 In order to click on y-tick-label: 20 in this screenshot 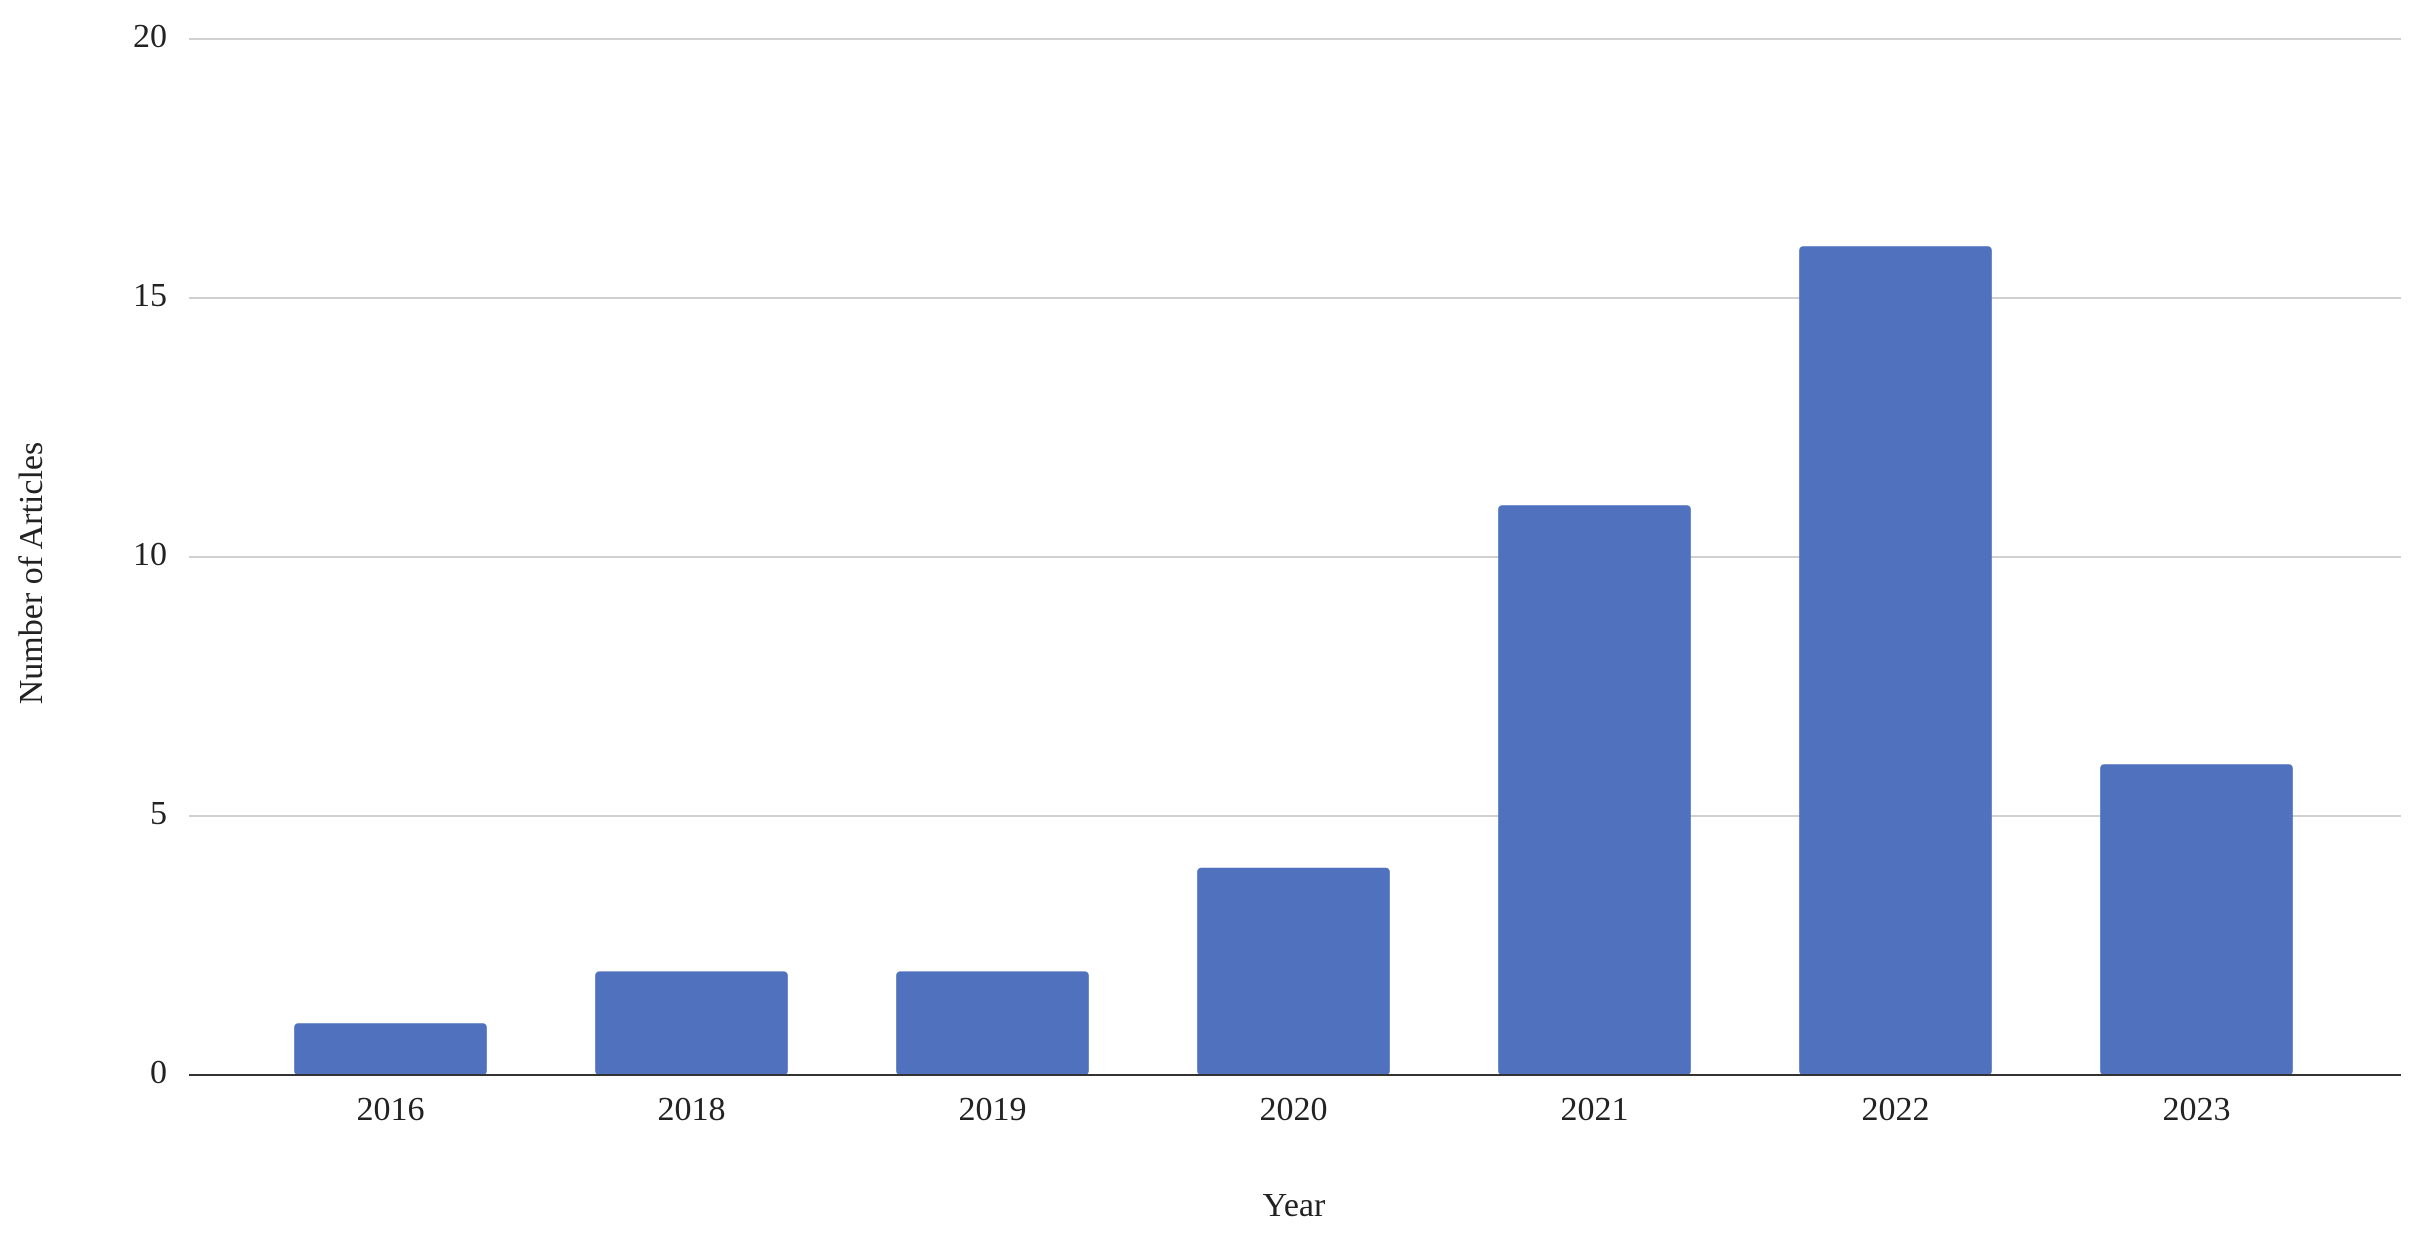, I will do `click(150, 36)`.